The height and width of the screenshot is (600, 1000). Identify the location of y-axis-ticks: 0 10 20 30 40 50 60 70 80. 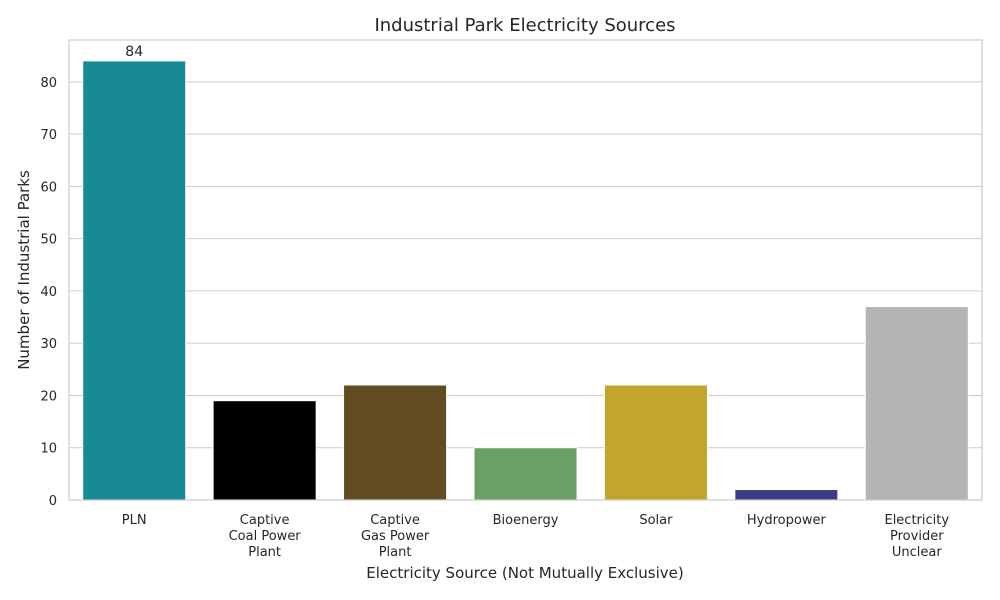
(48, 292).